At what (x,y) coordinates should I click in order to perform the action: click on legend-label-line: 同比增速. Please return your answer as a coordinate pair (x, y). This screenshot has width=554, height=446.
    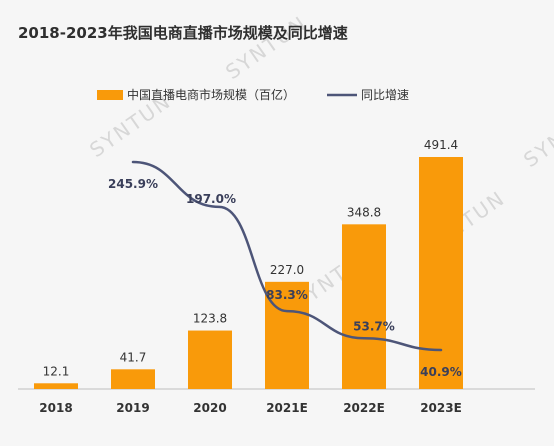
    Looking at the image, I should click on (385, 95).